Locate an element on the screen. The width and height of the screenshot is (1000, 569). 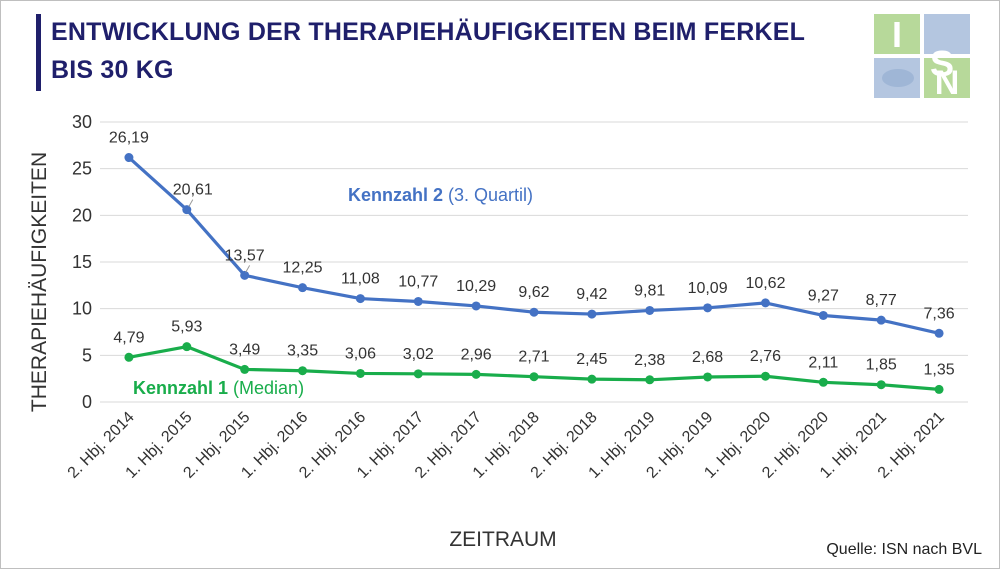
y-axis-label: THERAPIEHÄUFIGKEITEN is located at coordinates (39, 282).